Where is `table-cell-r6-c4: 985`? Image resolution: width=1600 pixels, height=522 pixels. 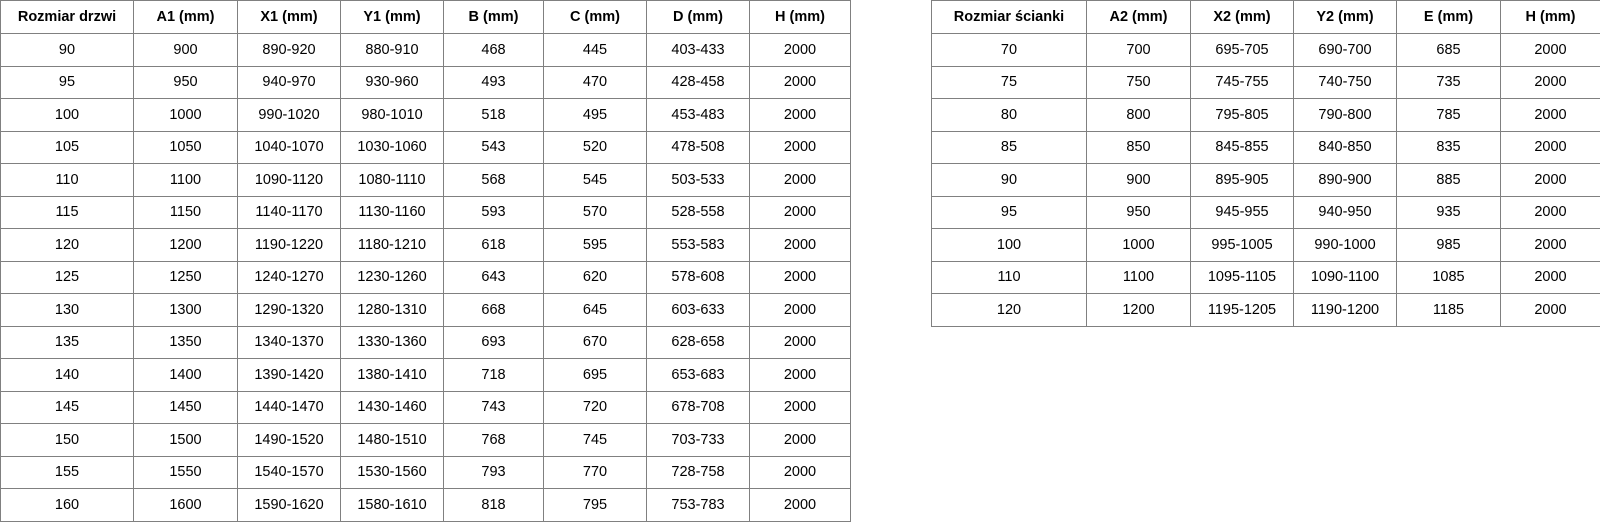
table-cell-r6-c4: 985 is located at coordinates (1449, 245).